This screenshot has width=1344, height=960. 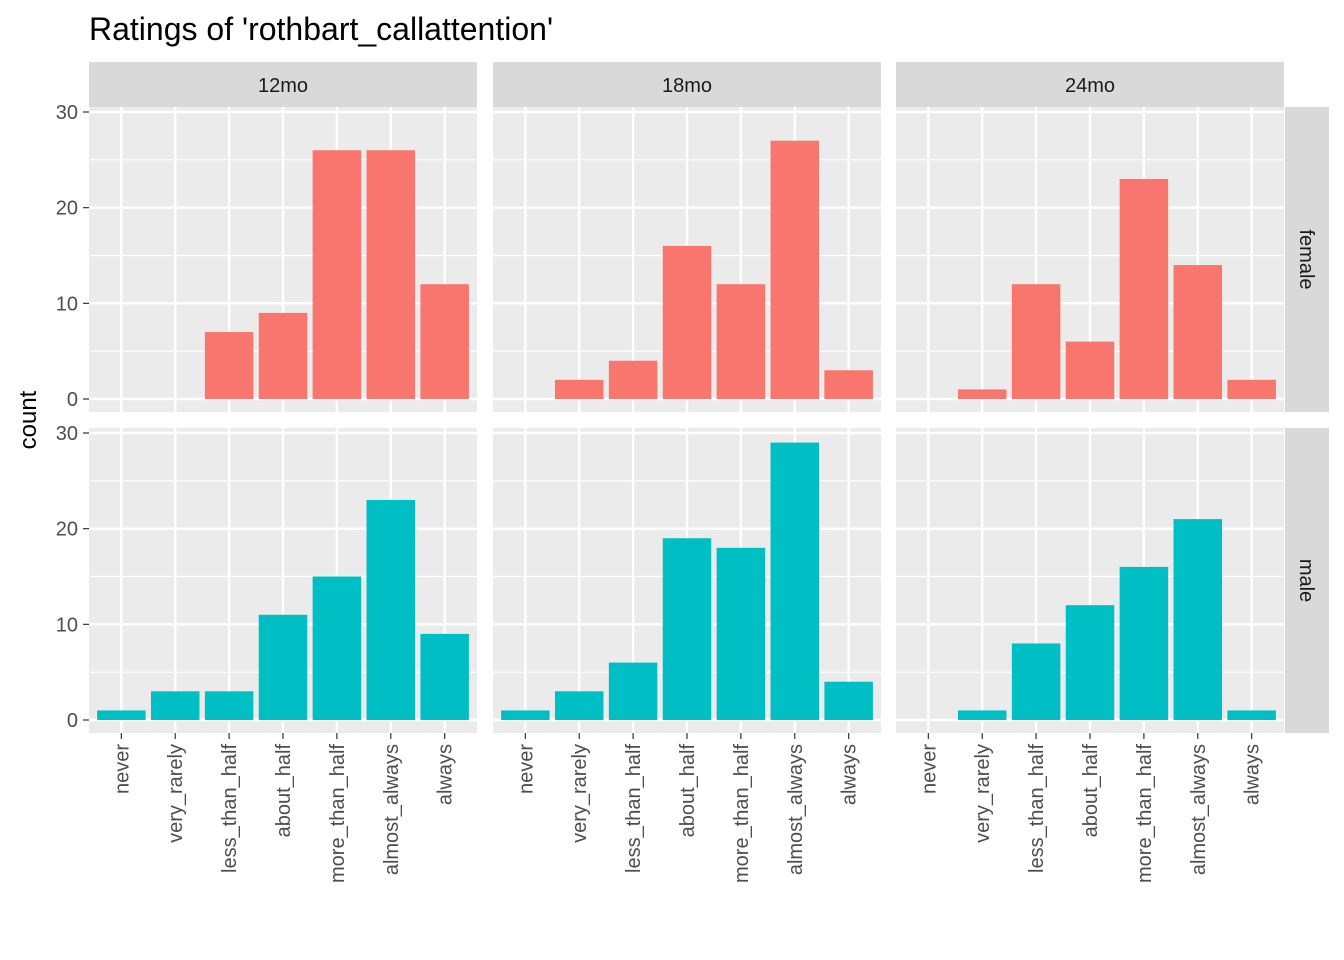 What do you see at coordinates (28, 419) in the screenshot?
I see `y-axis-title: count` at bounding box center [28, 419].